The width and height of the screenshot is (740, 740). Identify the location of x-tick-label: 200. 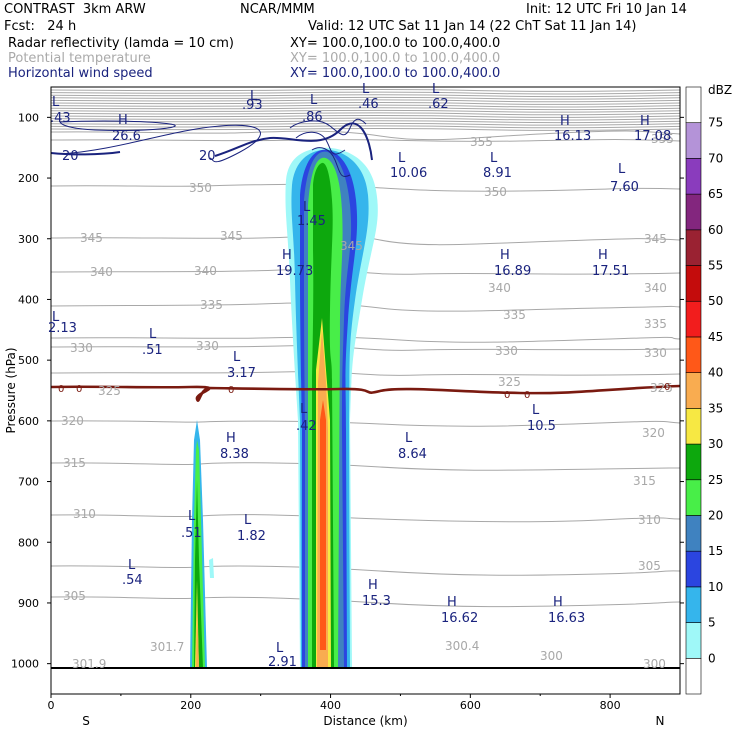
(190, 705).